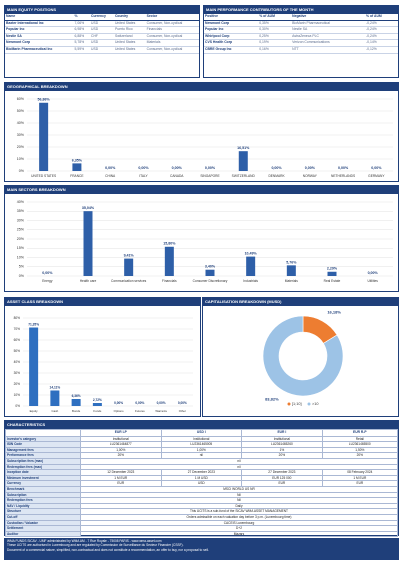  What do you see at coordinates (17, 384) in the screenshot?
I see `y-tick-label: 20%` at bounding box center [17, 384].